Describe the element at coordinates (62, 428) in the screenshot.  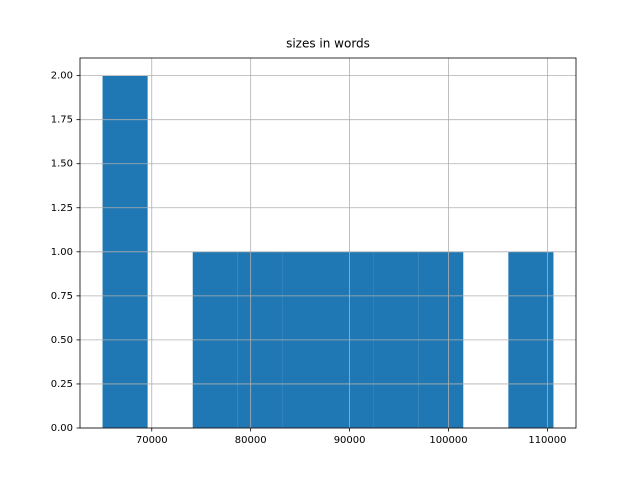
I see `y-tick-label: 0.00` at that location.